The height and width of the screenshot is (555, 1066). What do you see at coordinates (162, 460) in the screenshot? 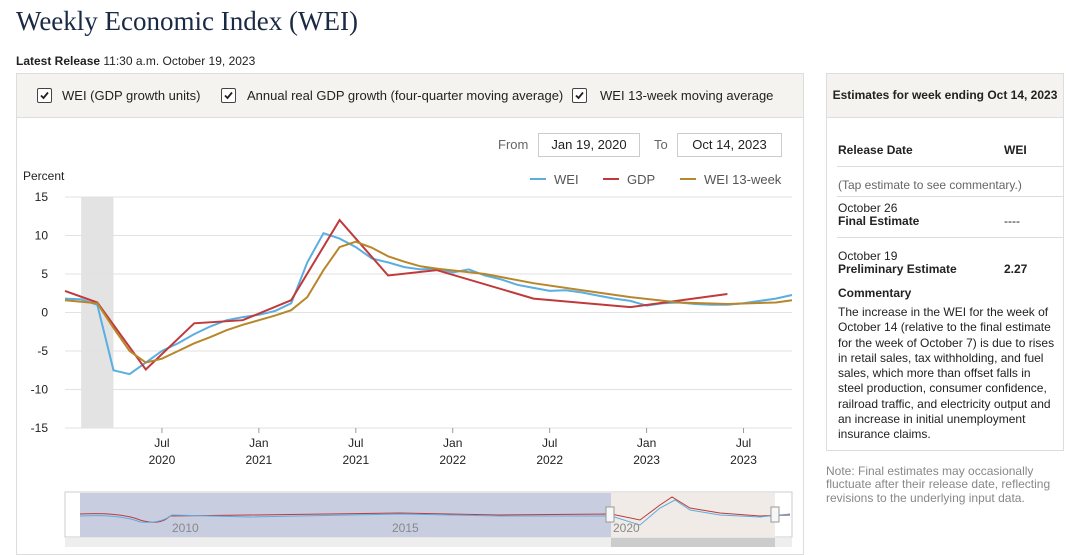
I see `x-tick-year: 2020` at bounding box center [162, 460].